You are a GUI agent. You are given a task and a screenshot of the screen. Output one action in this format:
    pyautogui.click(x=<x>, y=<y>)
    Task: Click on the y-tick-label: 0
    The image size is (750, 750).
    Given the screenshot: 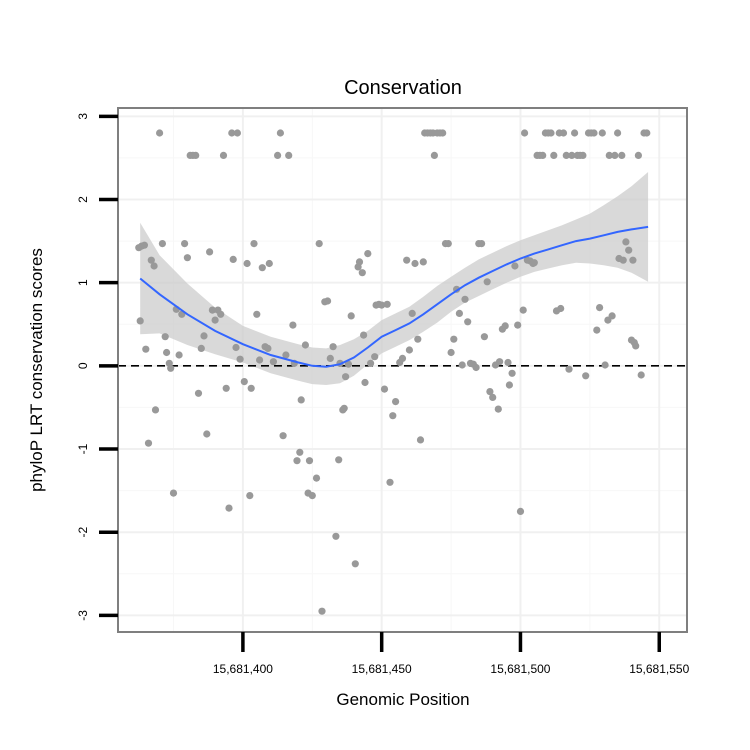 What is the action you would take?
    pyautogui.click(x=83, y=365)
    